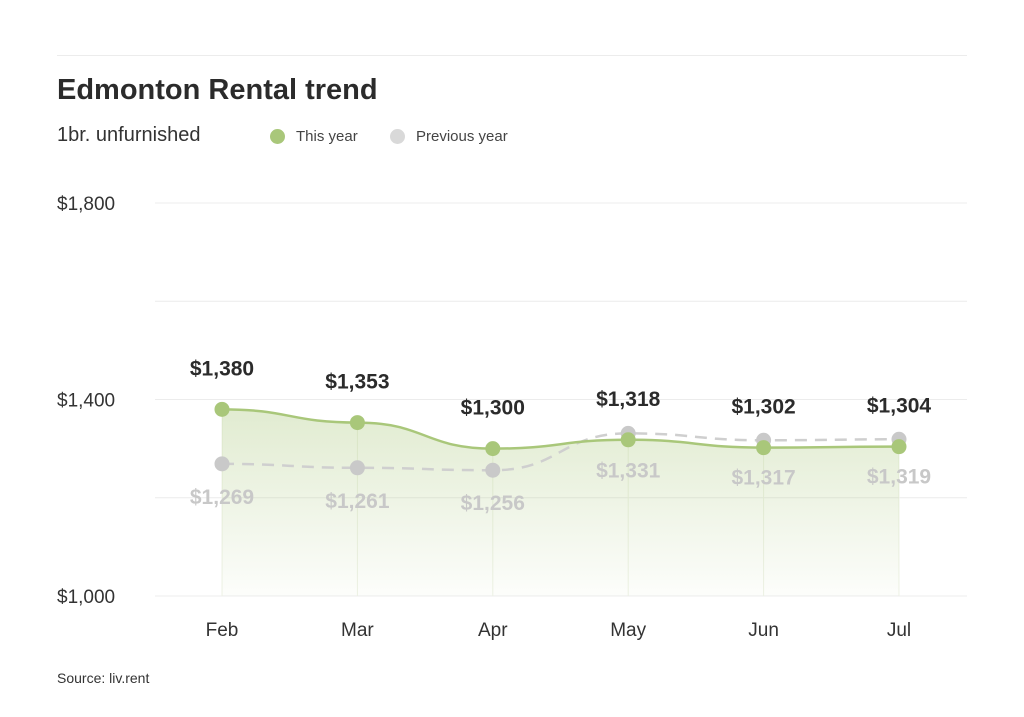  I want to click on x-tick-label: Jul, so click(899, 630).